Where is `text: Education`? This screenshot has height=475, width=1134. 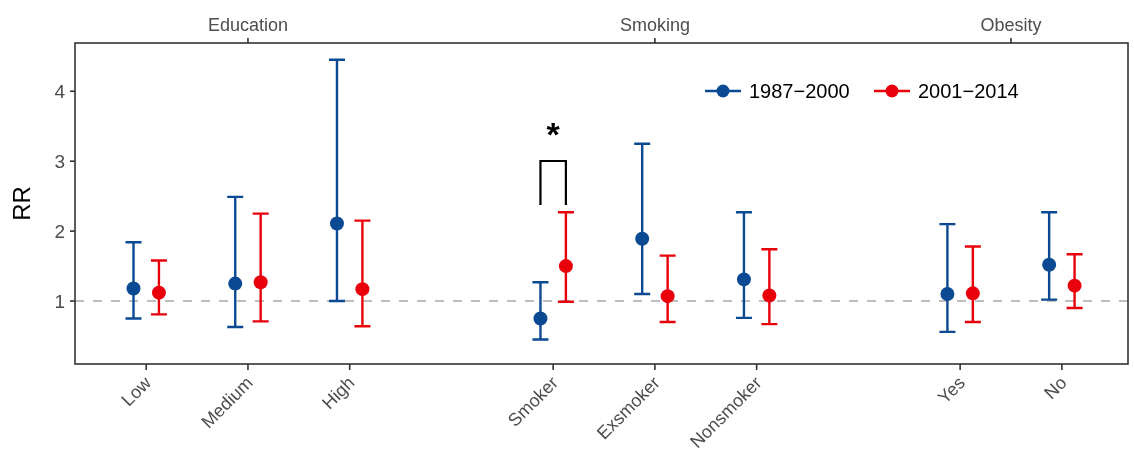
text: Education is located at coordinates (247, 25).